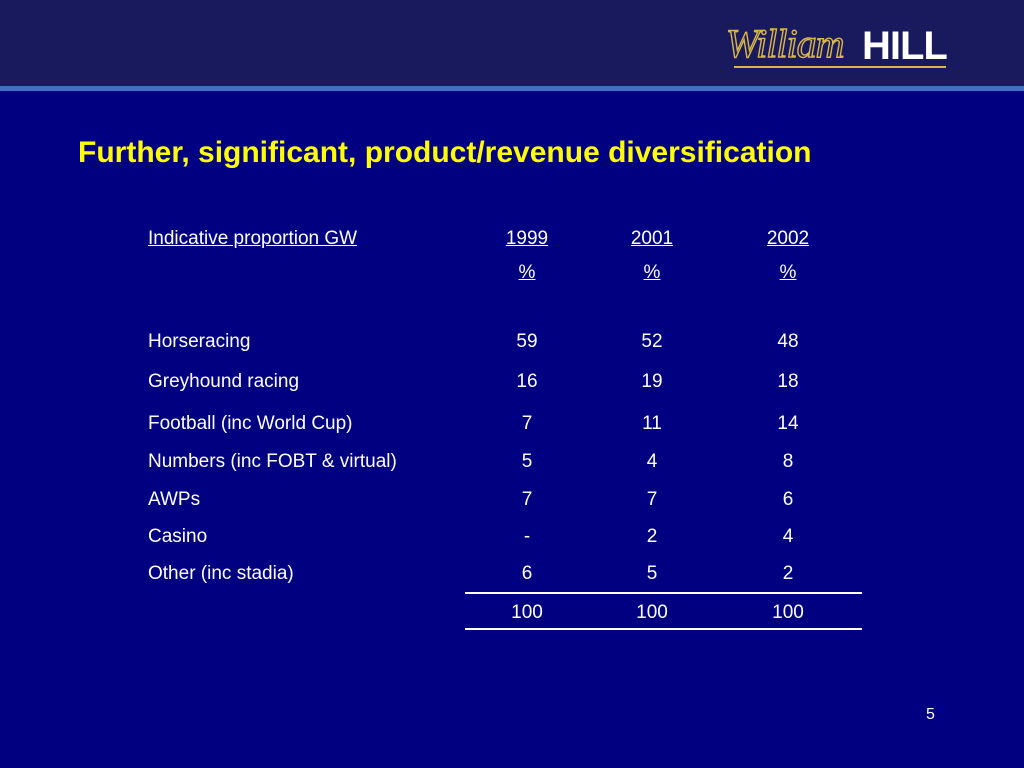 This screenshot has height=768, width=1024. I want to click on logo-bold-text: HILL, so click(905, 46).